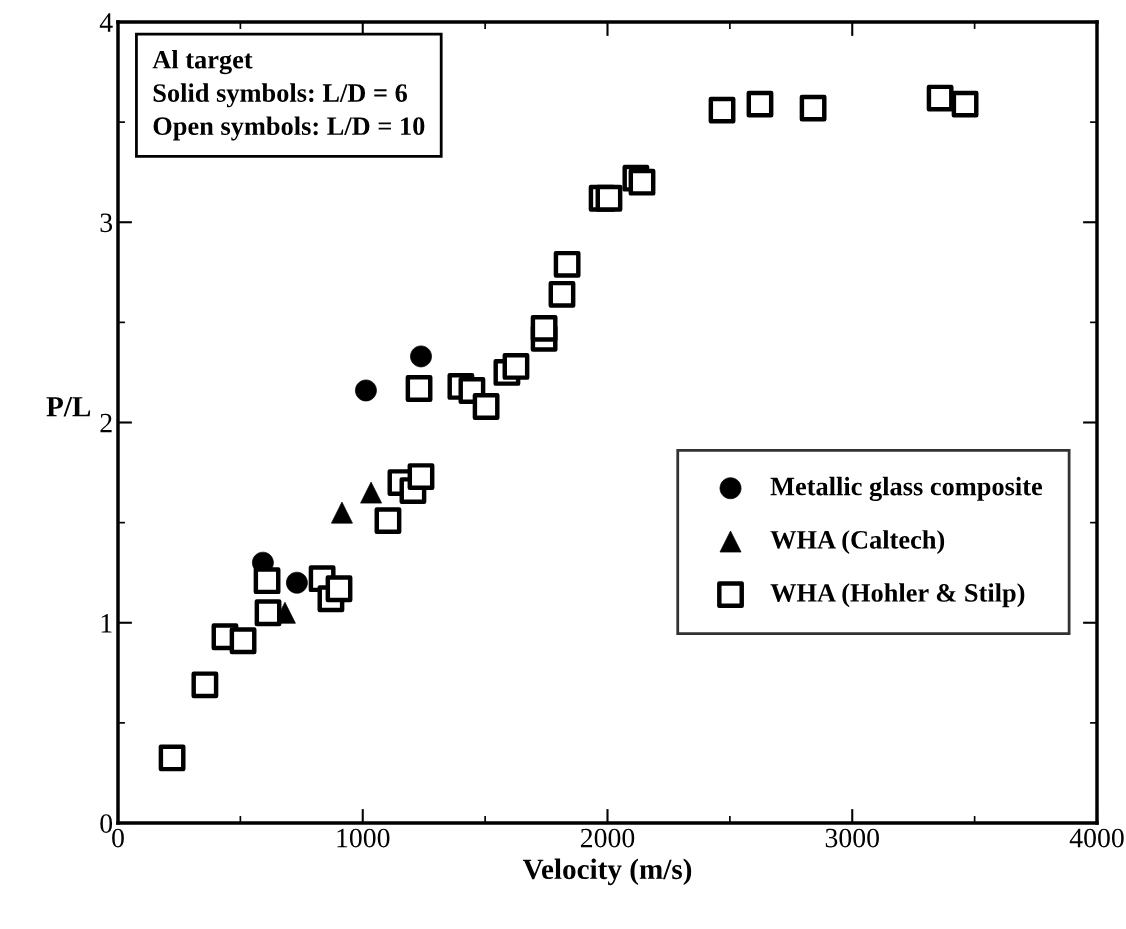  I want to click on x-tick-label: 4000, so click(1096, 838).